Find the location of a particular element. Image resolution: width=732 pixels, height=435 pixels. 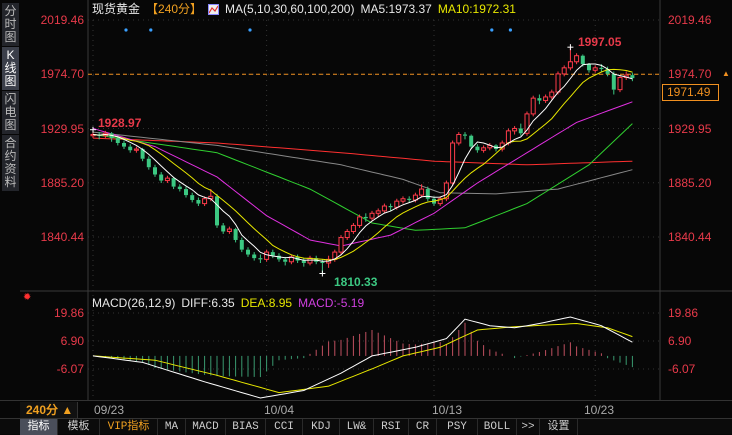

price-tick-right: 1840.44 is located at coordinates (690, 237).